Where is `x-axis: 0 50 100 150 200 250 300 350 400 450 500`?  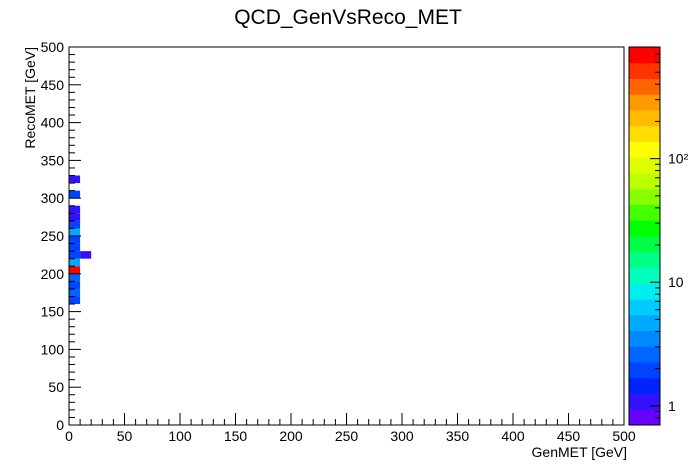 x-axis: 0 50 100 150 200 250 300 350 400 450 500 is located at coordinates (350, 428).